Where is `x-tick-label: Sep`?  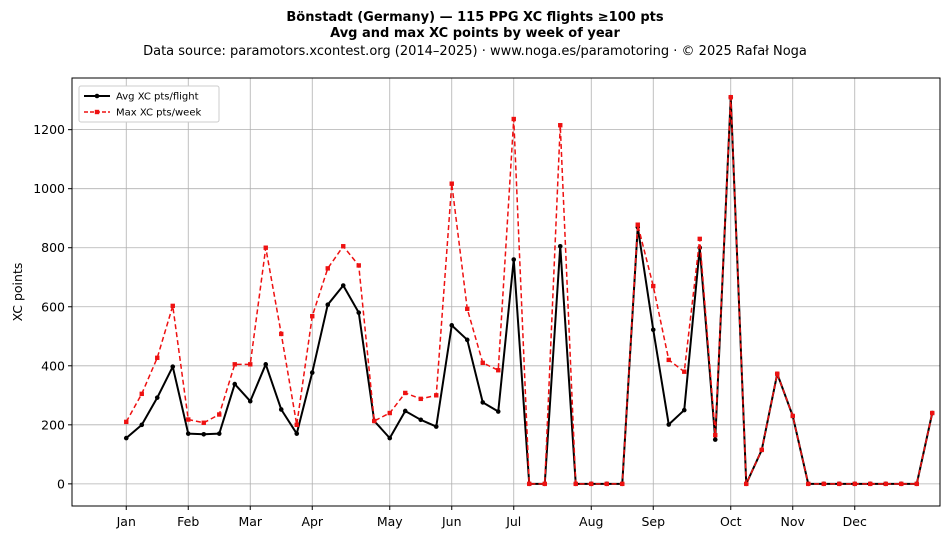
x-tick-label: Sep is located at coordinates (653, 521).